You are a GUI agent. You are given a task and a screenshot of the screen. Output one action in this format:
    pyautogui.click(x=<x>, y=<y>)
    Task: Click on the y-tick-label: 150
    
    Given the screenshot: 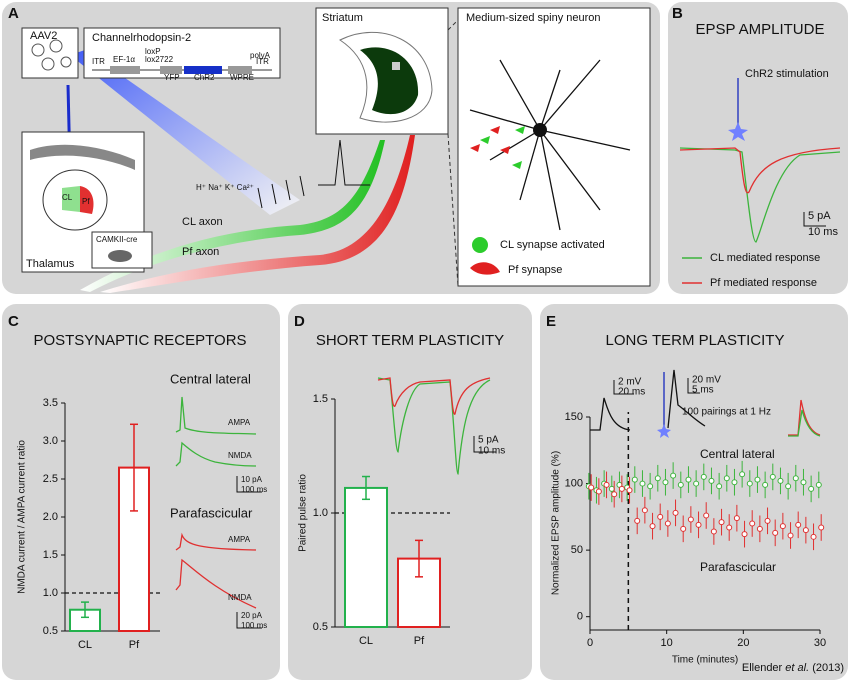 What is the action you would take?
    pyautogui.click(x=574, y=417)
    